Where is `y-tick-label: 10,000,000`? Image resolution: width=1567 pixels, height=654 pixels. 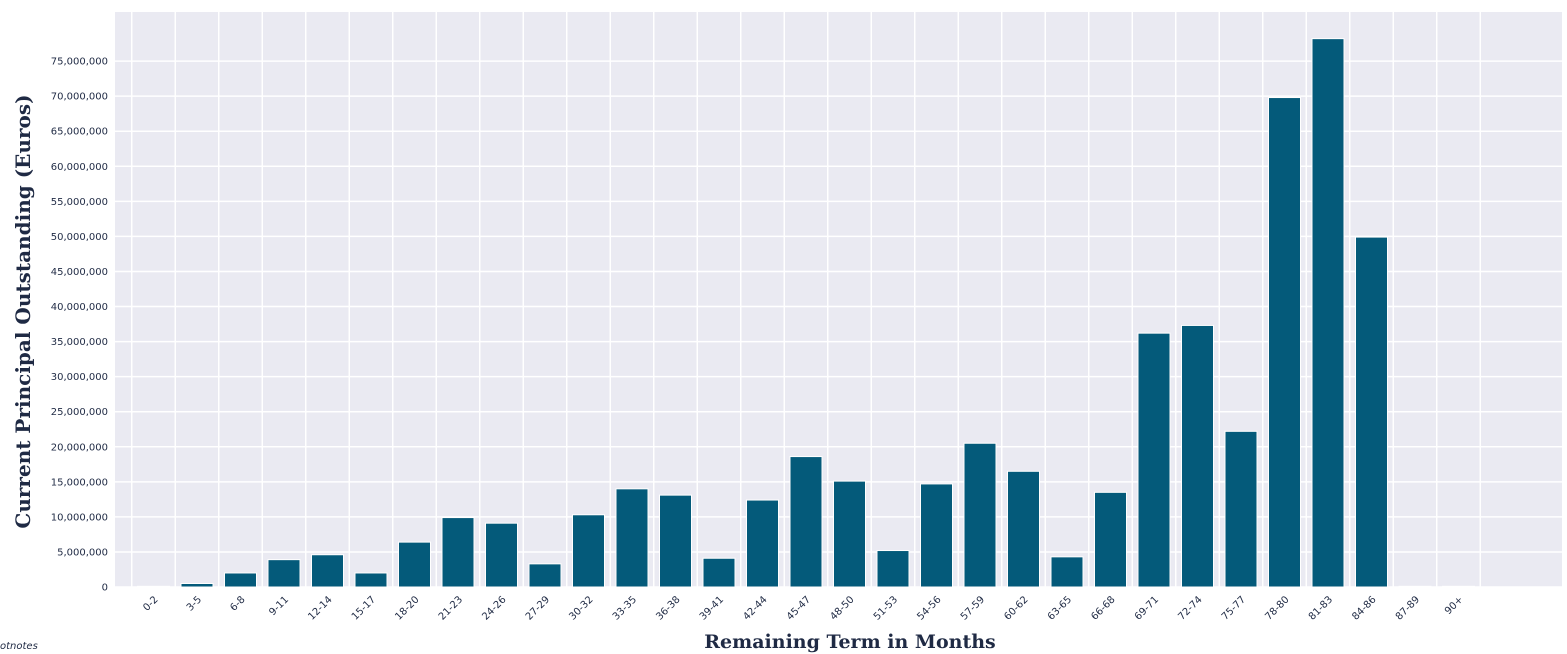
y-tick-label: 10,000,000 is located at coordinates (79, 517).